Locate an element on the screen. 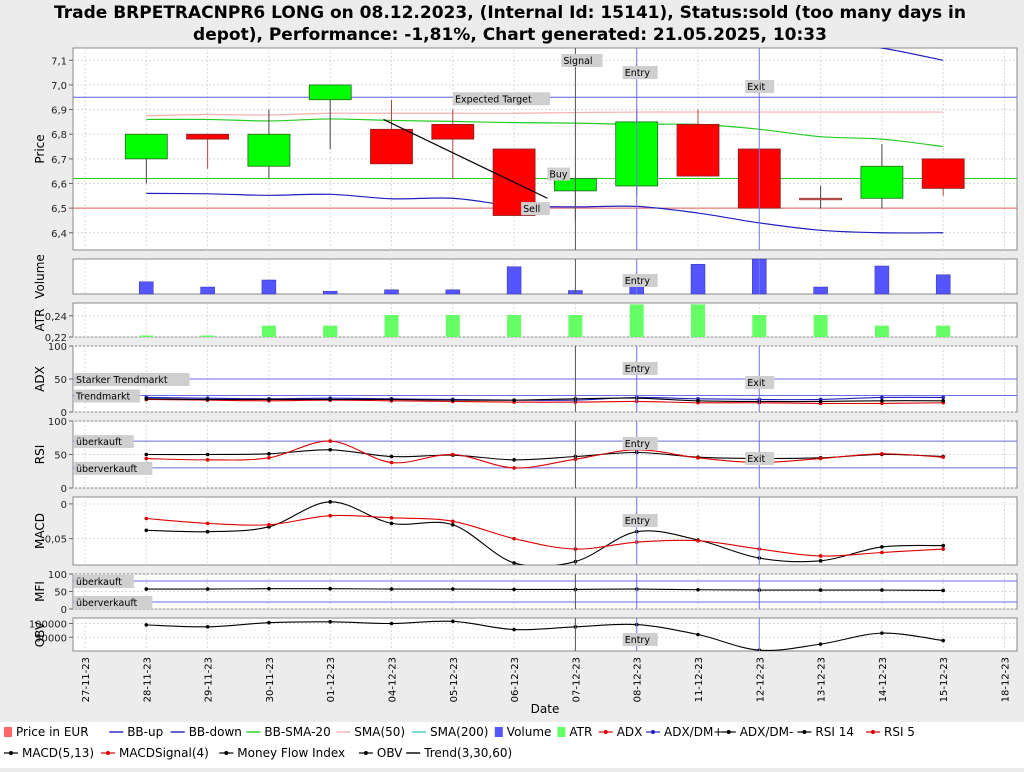 The width and height of the screenshot is (1024, 772). y-axis-label-macd: MACD is located at coordinates (40, 531).